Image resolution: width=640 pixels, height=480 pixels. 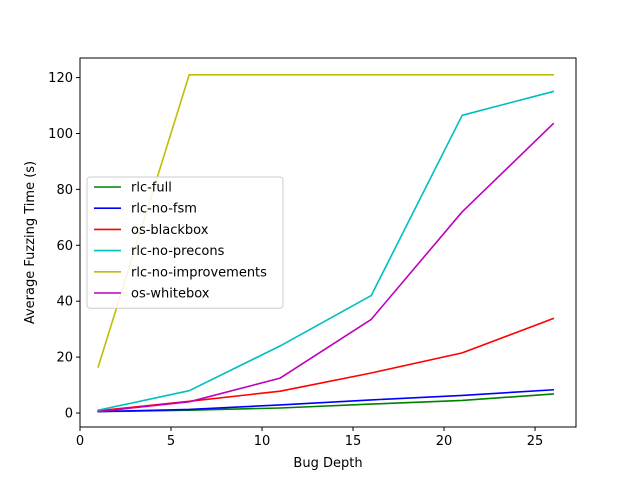 What do you see at coordinates (64, 190) in the screenshot?
I see `y-tick-label: 80` at bounding box center [64, 190].